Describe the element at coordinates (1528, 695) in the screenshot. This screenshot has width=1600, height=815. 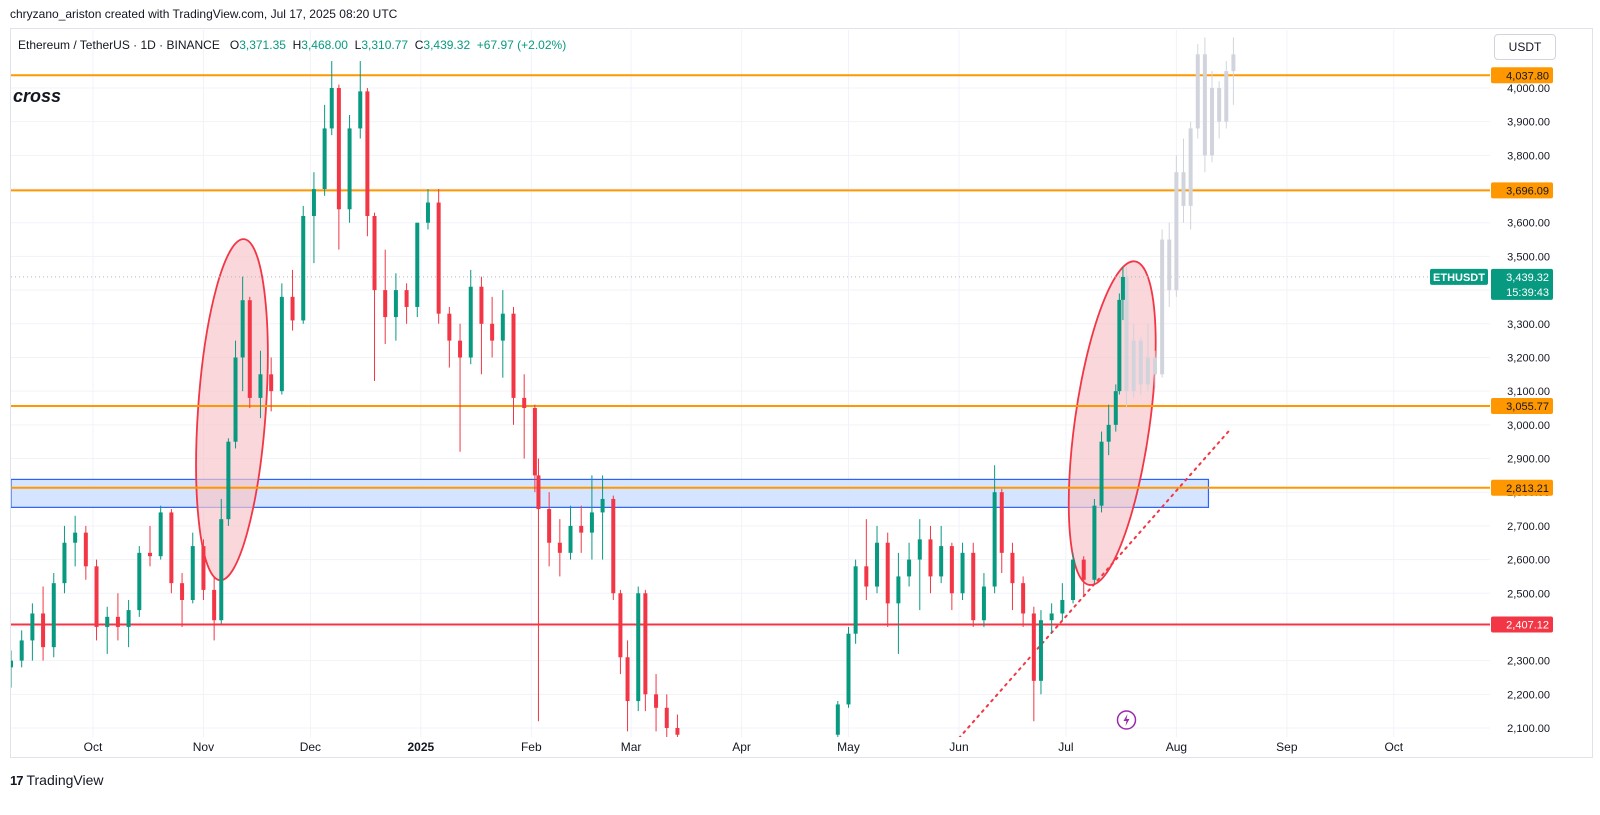
I see `price-tick-label: 2,200.00` at that location.